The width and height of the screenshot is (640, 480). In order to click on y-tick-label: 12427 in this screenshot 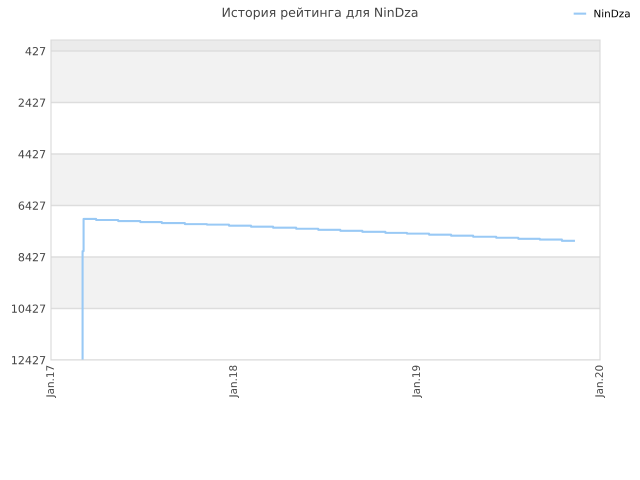, I will do `click(29, 360)`.